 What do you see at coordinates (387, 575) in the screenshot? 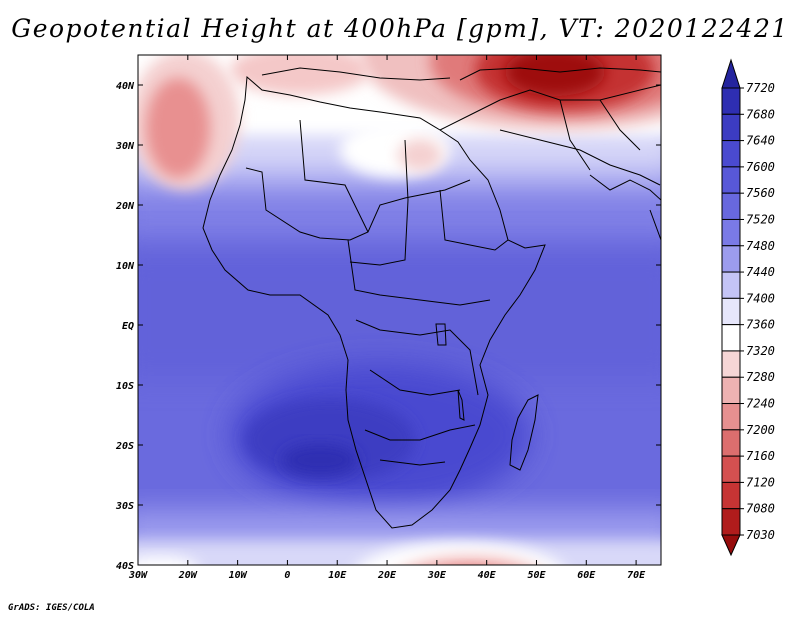
I see `x-tick-label: 20E` at bounding box center [387, 575].